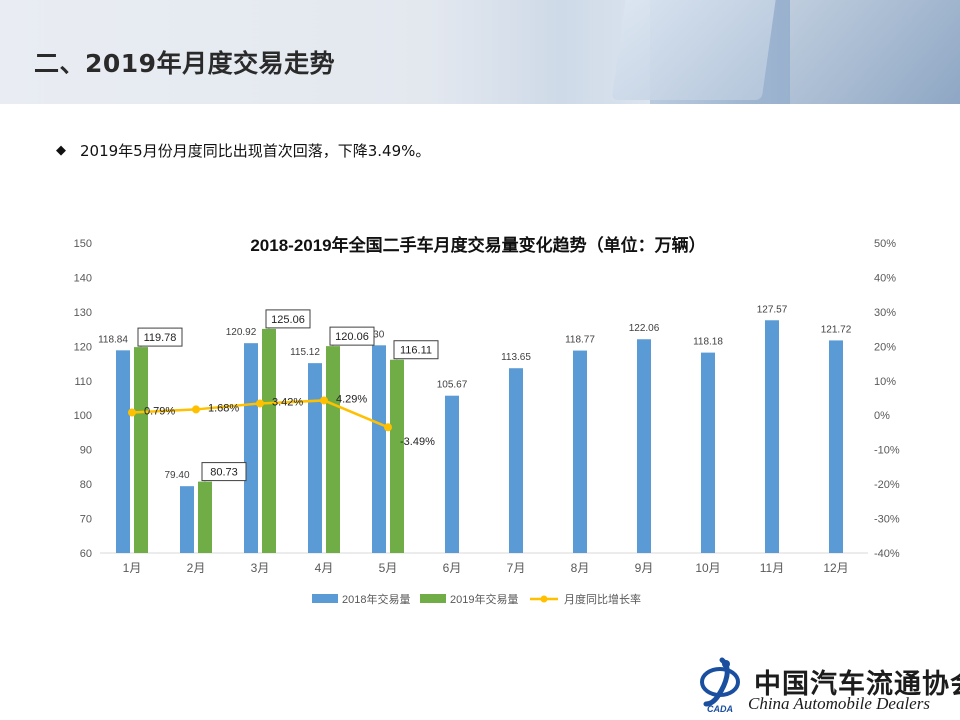  What do you see at coordinates (223, 408) in the screenshot?
I see `data-label-growth: 1.68%` at bounding box center [223, 408].